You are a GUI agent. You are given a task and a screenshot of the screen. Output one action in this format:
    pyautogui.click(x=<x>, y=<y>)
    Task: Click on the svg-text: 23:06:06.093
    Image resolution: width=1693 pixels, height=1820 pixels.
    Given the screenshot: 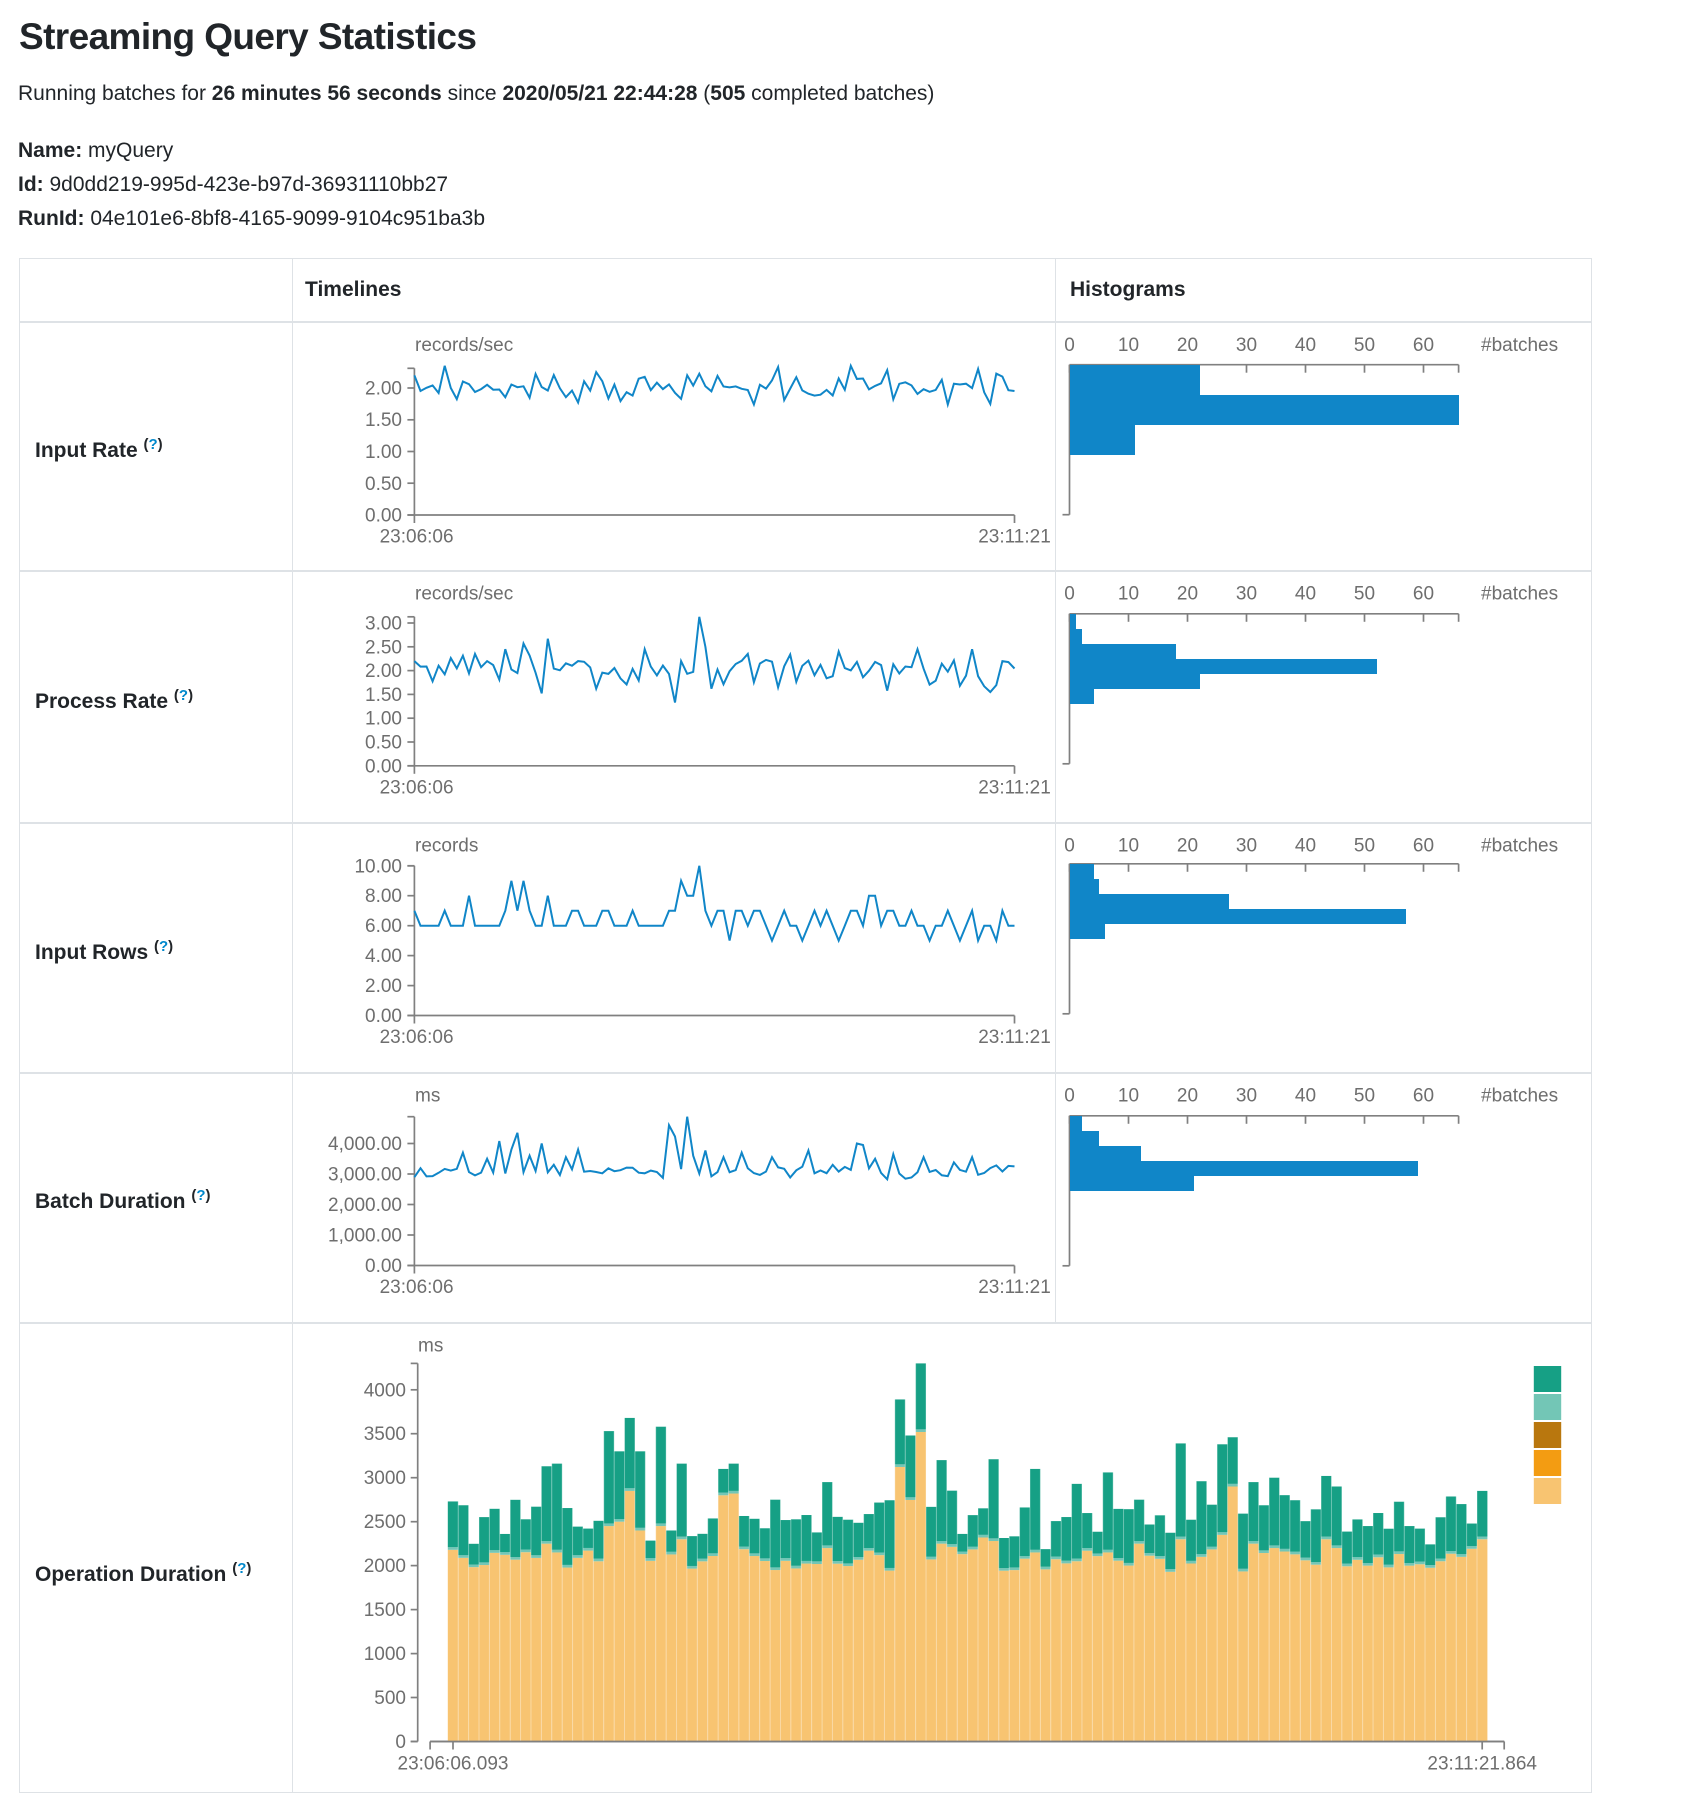 What is the action you would take?
    pyautogui.click(x=453, y=1764)
    